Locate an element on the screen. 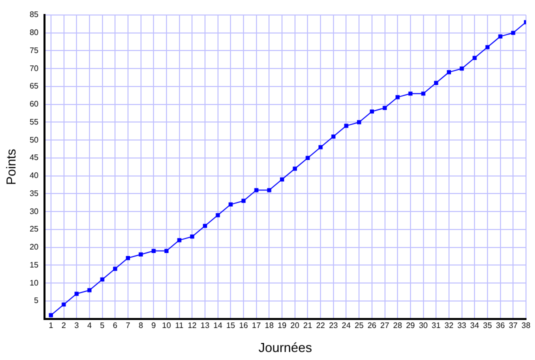 Image resolution: width=535 pixels, height=360 pixels. y-tick-label: 60 is located at coordinates (35, 104).